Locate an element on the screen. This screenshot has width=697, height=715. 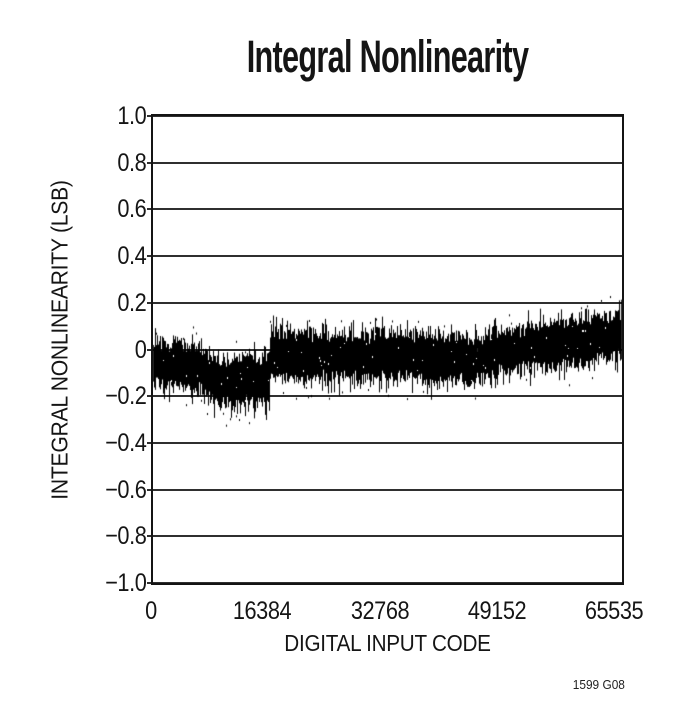
y-tick-label: 0.2 is located at coordinates (131, 302).